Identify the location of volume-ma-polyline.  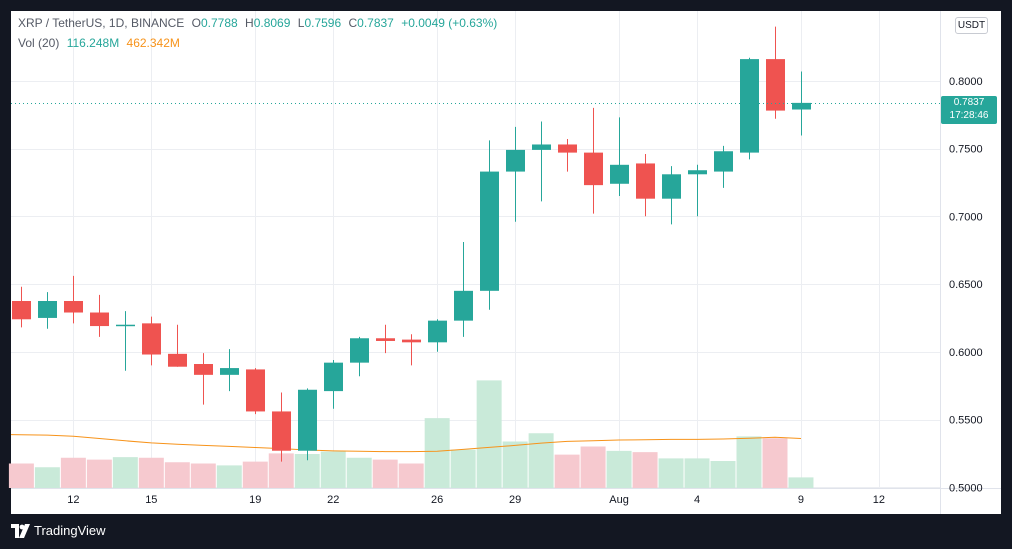
(406, 443).